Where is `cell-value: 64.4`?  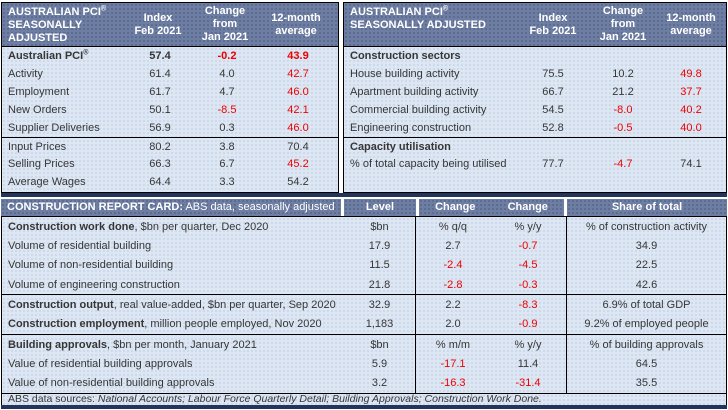 cell-value: 64.4 is located at coordinates (160, 182).